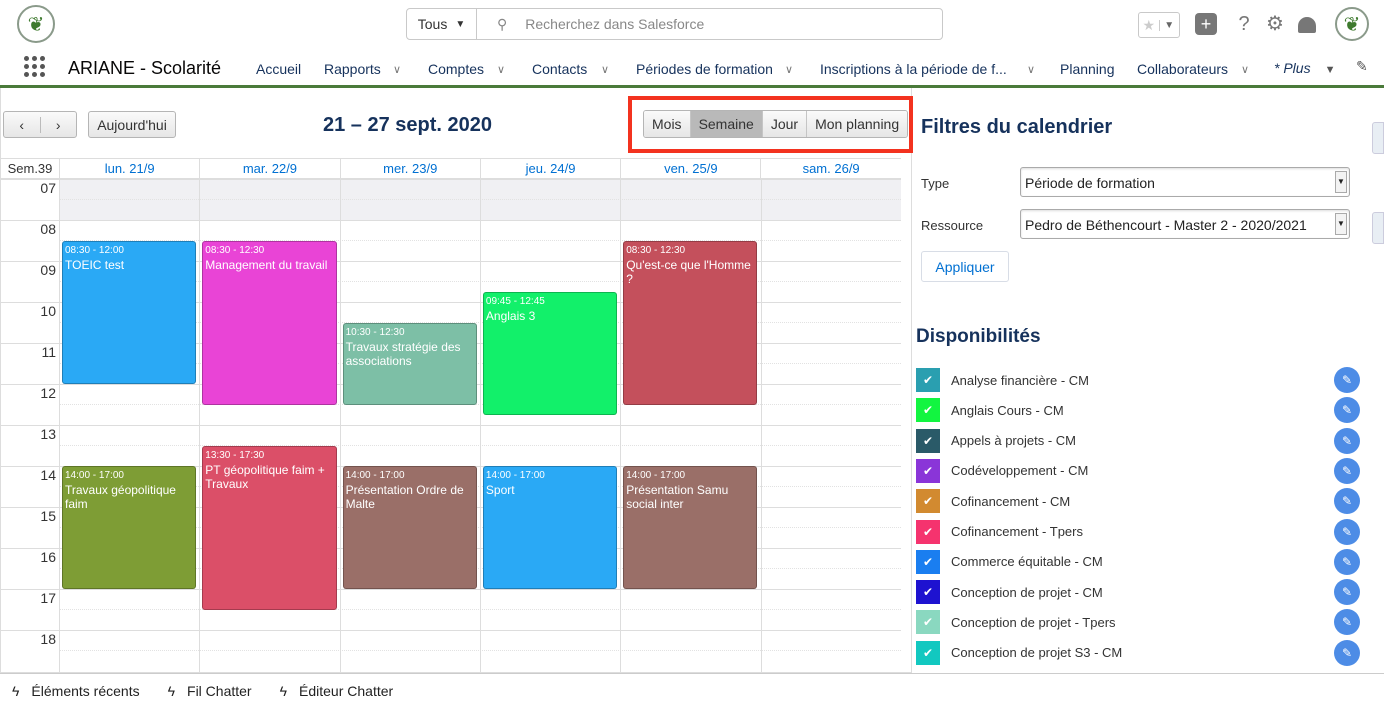 The width and height of the screenshot is (1384, 707). I want to click on availability-item: ✔ Anglais Cours - CM ✎, so click(1138, 410).